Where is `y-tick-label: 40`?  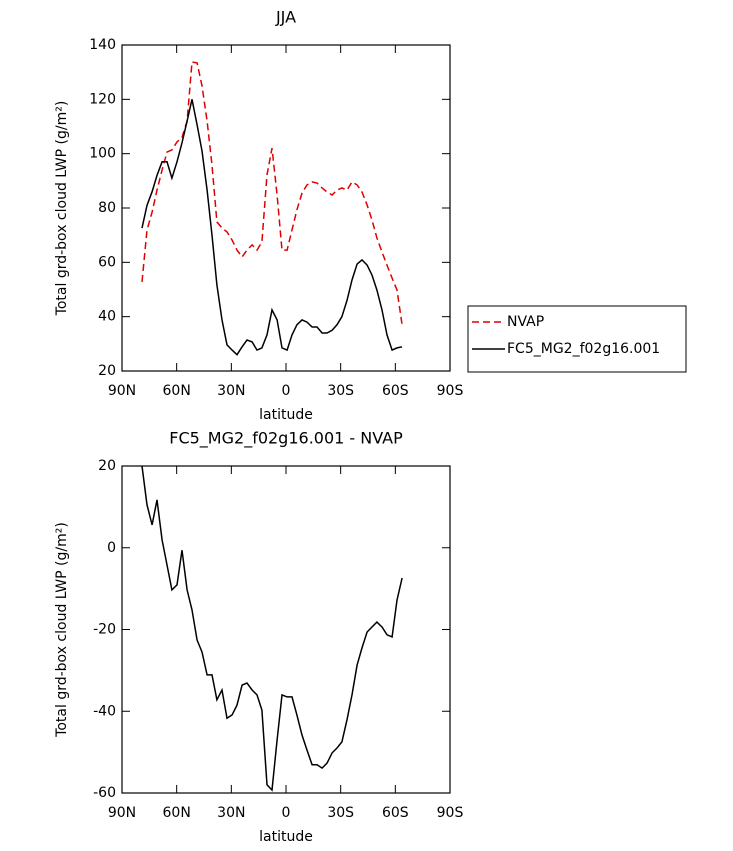
y-tick-label: 40 is located at coordinates (107, 317).